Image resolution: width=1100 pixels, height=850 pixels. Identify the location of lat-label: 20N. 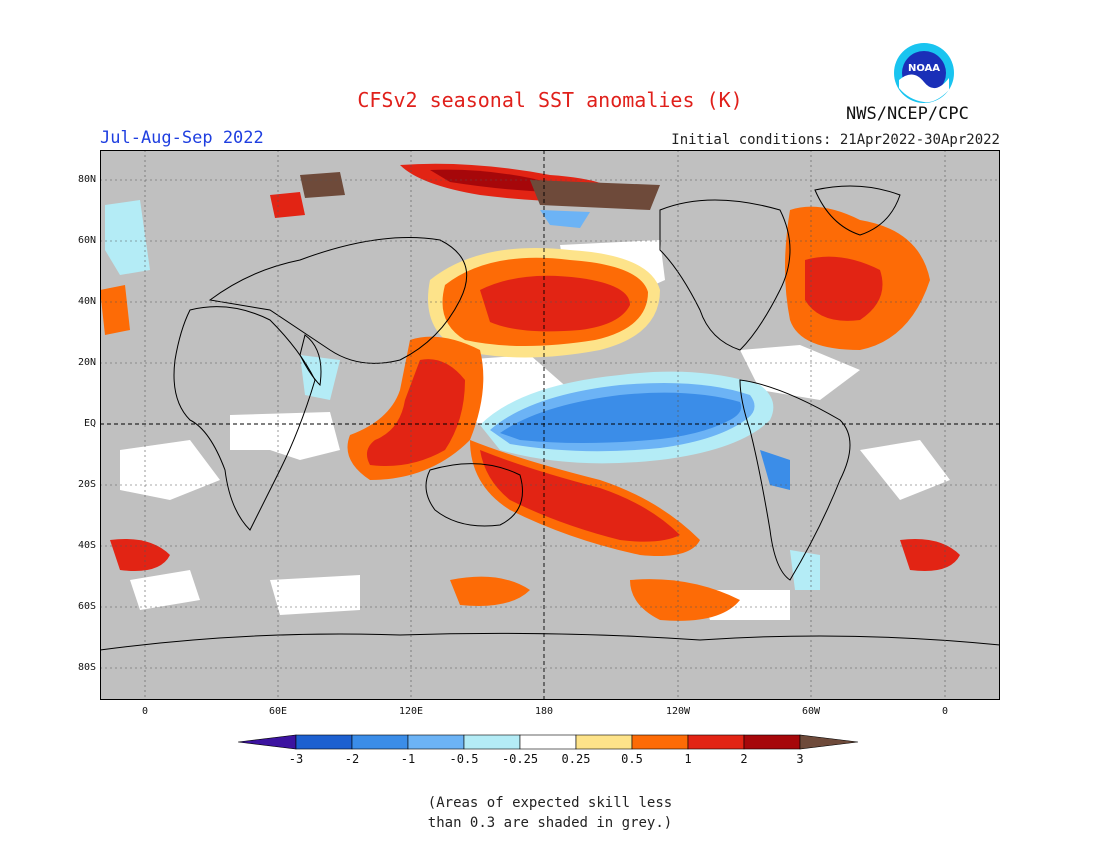
(86, 362).